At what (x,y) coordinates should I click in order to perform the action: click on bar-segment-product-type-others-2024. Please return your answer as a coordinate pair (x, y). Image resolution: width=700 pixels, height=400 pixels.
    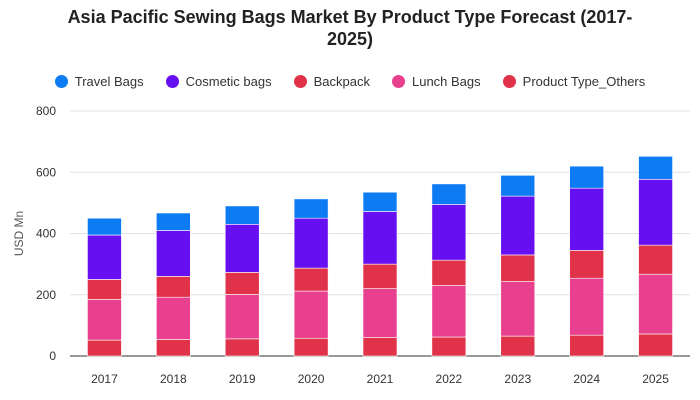
    Looking at the image, I should click on (586, 345).